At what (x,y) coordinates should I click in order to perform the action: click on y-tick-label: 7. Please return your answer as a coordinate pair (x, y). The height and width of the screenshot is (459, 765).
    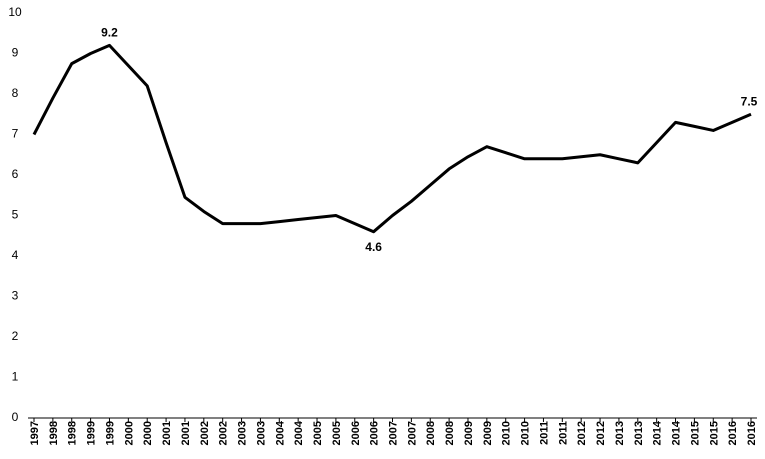
    Looking at the image, I should click on (15, 134).